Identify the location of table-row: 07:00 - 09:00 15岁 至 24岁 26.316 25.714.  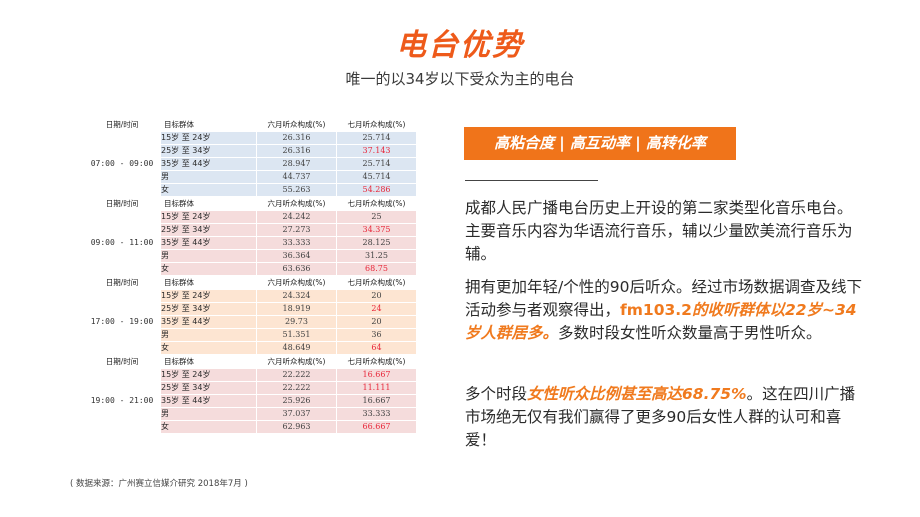
(250, 164).